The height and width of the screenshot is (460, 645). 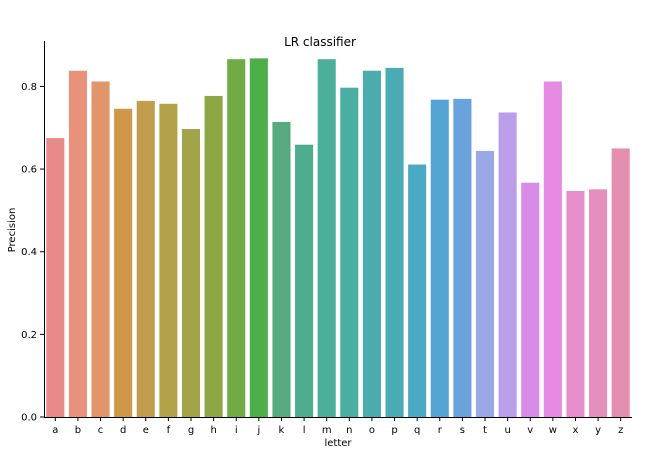 What do you see at coordinates (417, 430) in the screenshot?
I see `x-tick-label-q: q` at bounding box center [417, 430].